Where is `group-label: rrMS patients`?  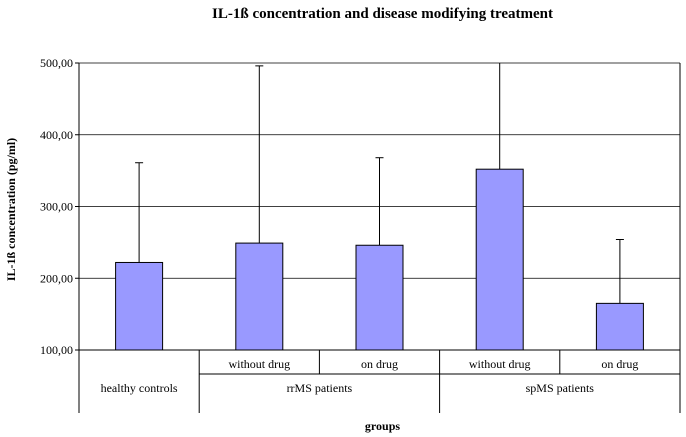
group-label: rrMS patients is located at coordinates (320, 388).